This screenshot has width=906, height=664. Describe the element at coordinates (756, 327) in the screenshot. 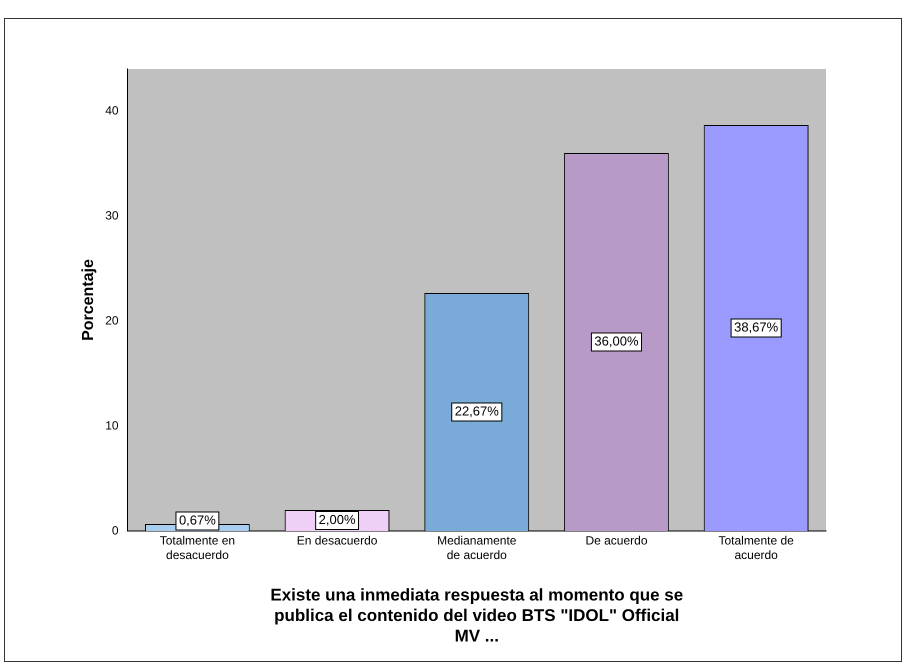

I see `data-label: 38,67%` at that location.